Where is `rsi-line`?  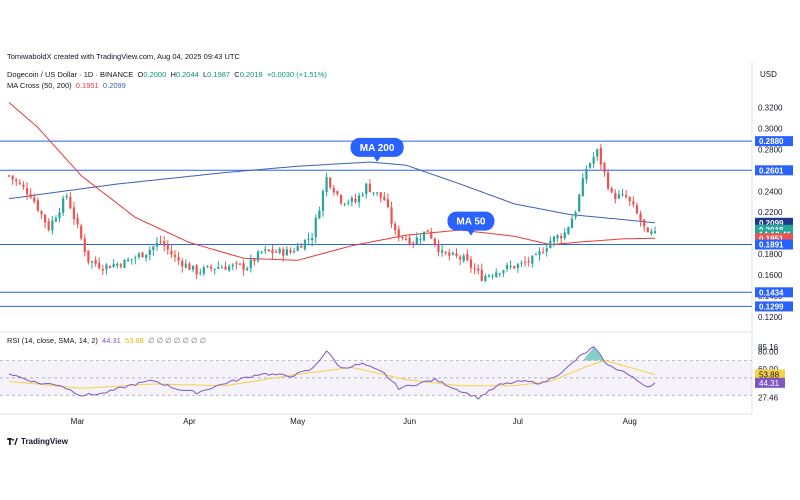
rsi-line is located at coordinates (332, 373).